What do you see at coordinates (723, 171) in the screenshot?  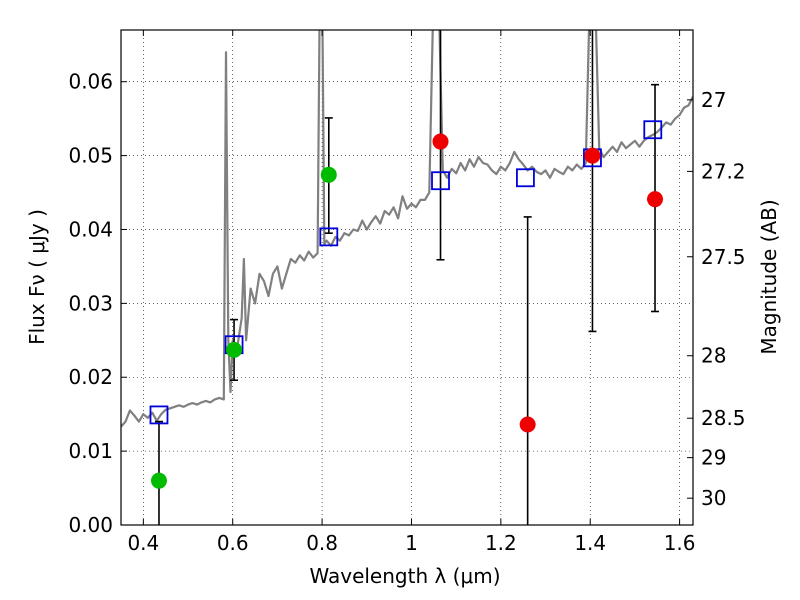 I see `mag-tick-label: 27.2` at bounding box center [723, 171].